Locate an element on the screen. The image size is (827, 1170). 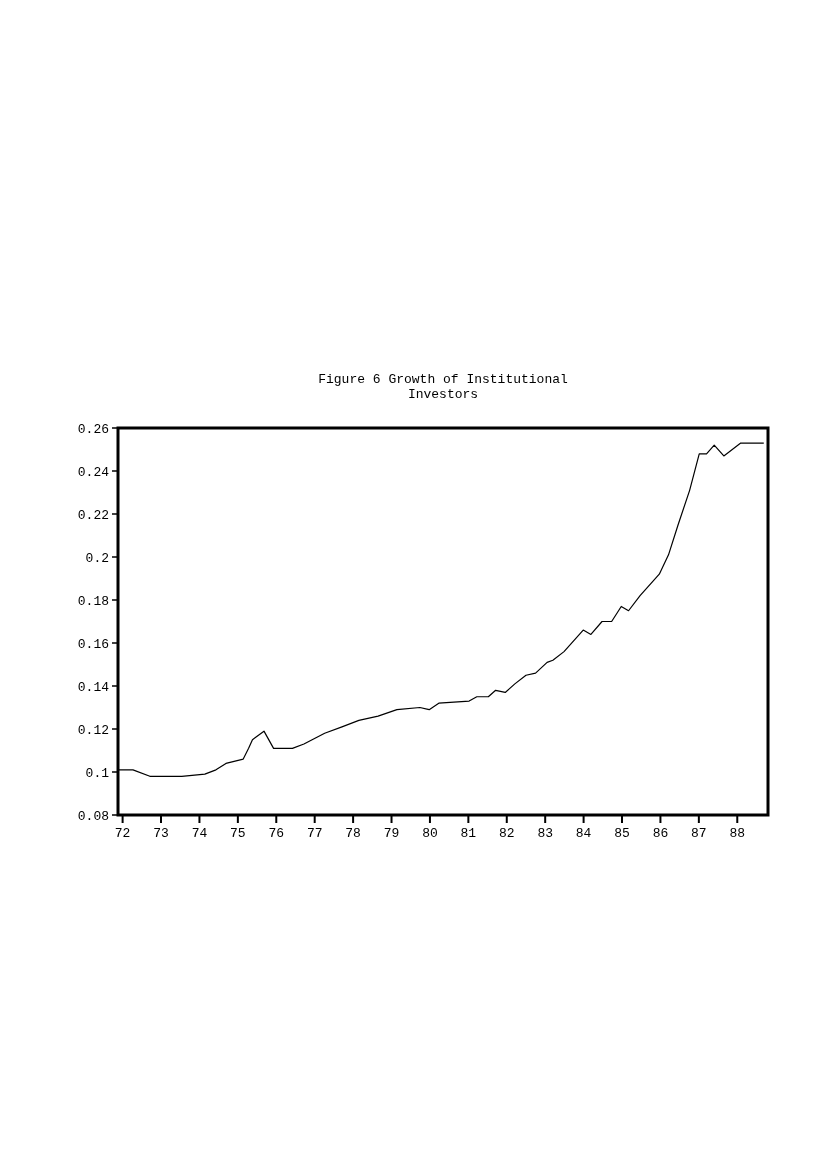
x-tick-label: 85 is located at coordinates (622, 833).